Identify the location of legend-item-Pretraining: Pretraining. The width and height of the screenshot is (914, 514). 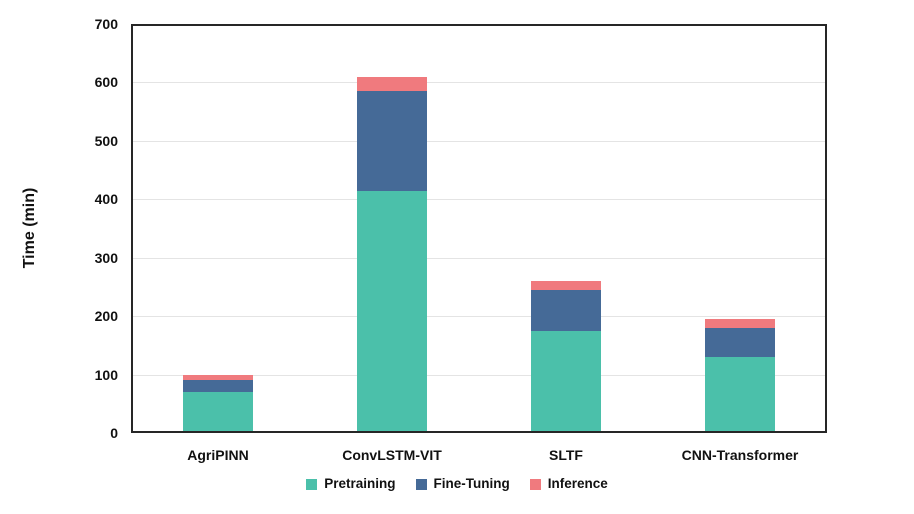
(351, 484).